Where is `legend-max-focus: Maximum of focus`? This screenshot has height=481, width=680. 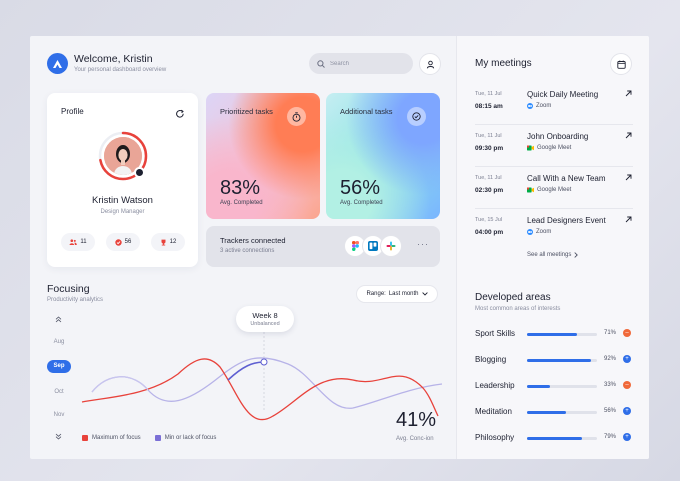
legend-max-focus: Maximum of focus is located at coordinates (111, 438).